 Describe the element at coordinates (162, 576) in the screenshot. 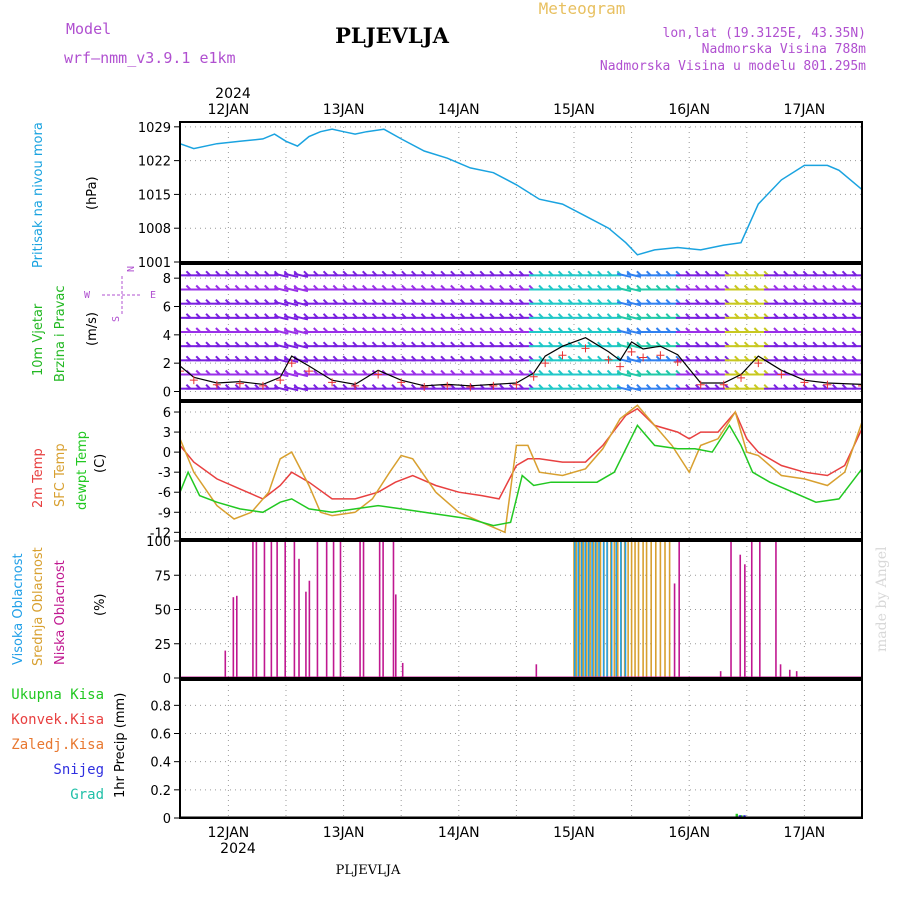

I see `y-tick-label: 75` at that location.